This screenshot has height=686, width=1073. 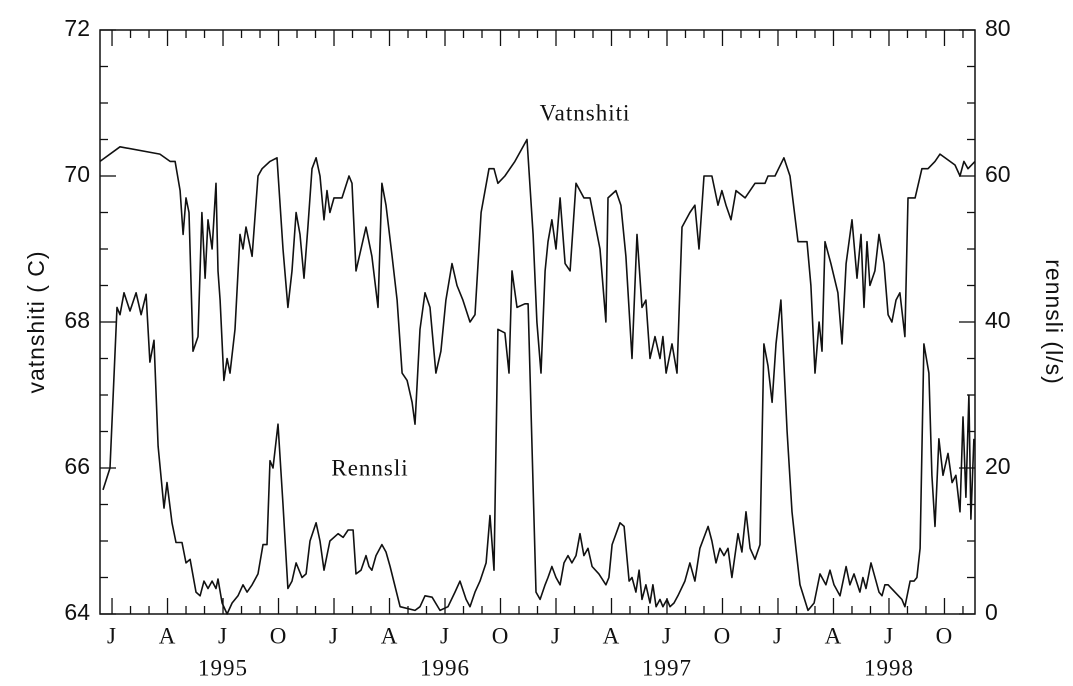 What do you see at coordinates (445, 667) in the screenshot?
I see `x-year-label: 1996` at bounding box center [445, 667].